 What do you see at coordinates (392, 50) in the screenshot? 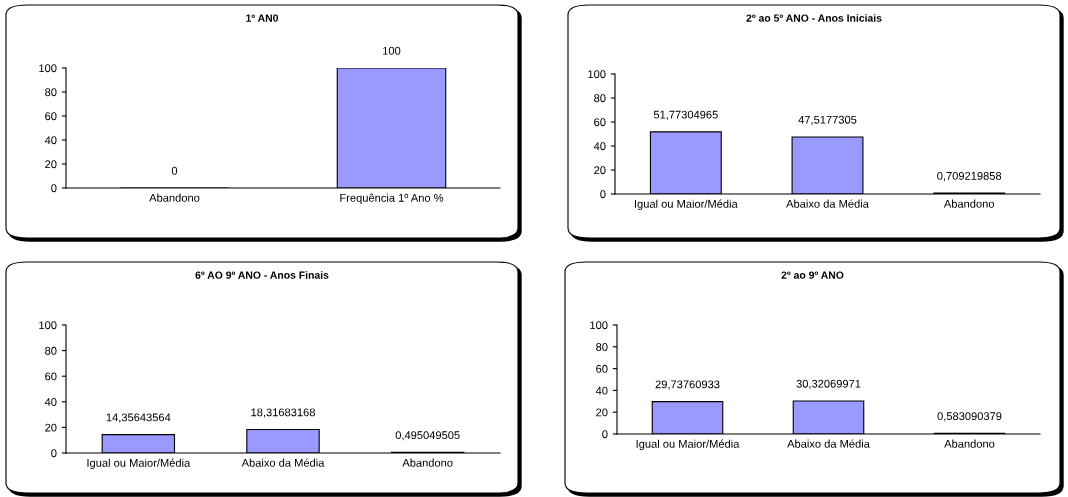
I see `data-label: 100` at bounding box center [392, 50].